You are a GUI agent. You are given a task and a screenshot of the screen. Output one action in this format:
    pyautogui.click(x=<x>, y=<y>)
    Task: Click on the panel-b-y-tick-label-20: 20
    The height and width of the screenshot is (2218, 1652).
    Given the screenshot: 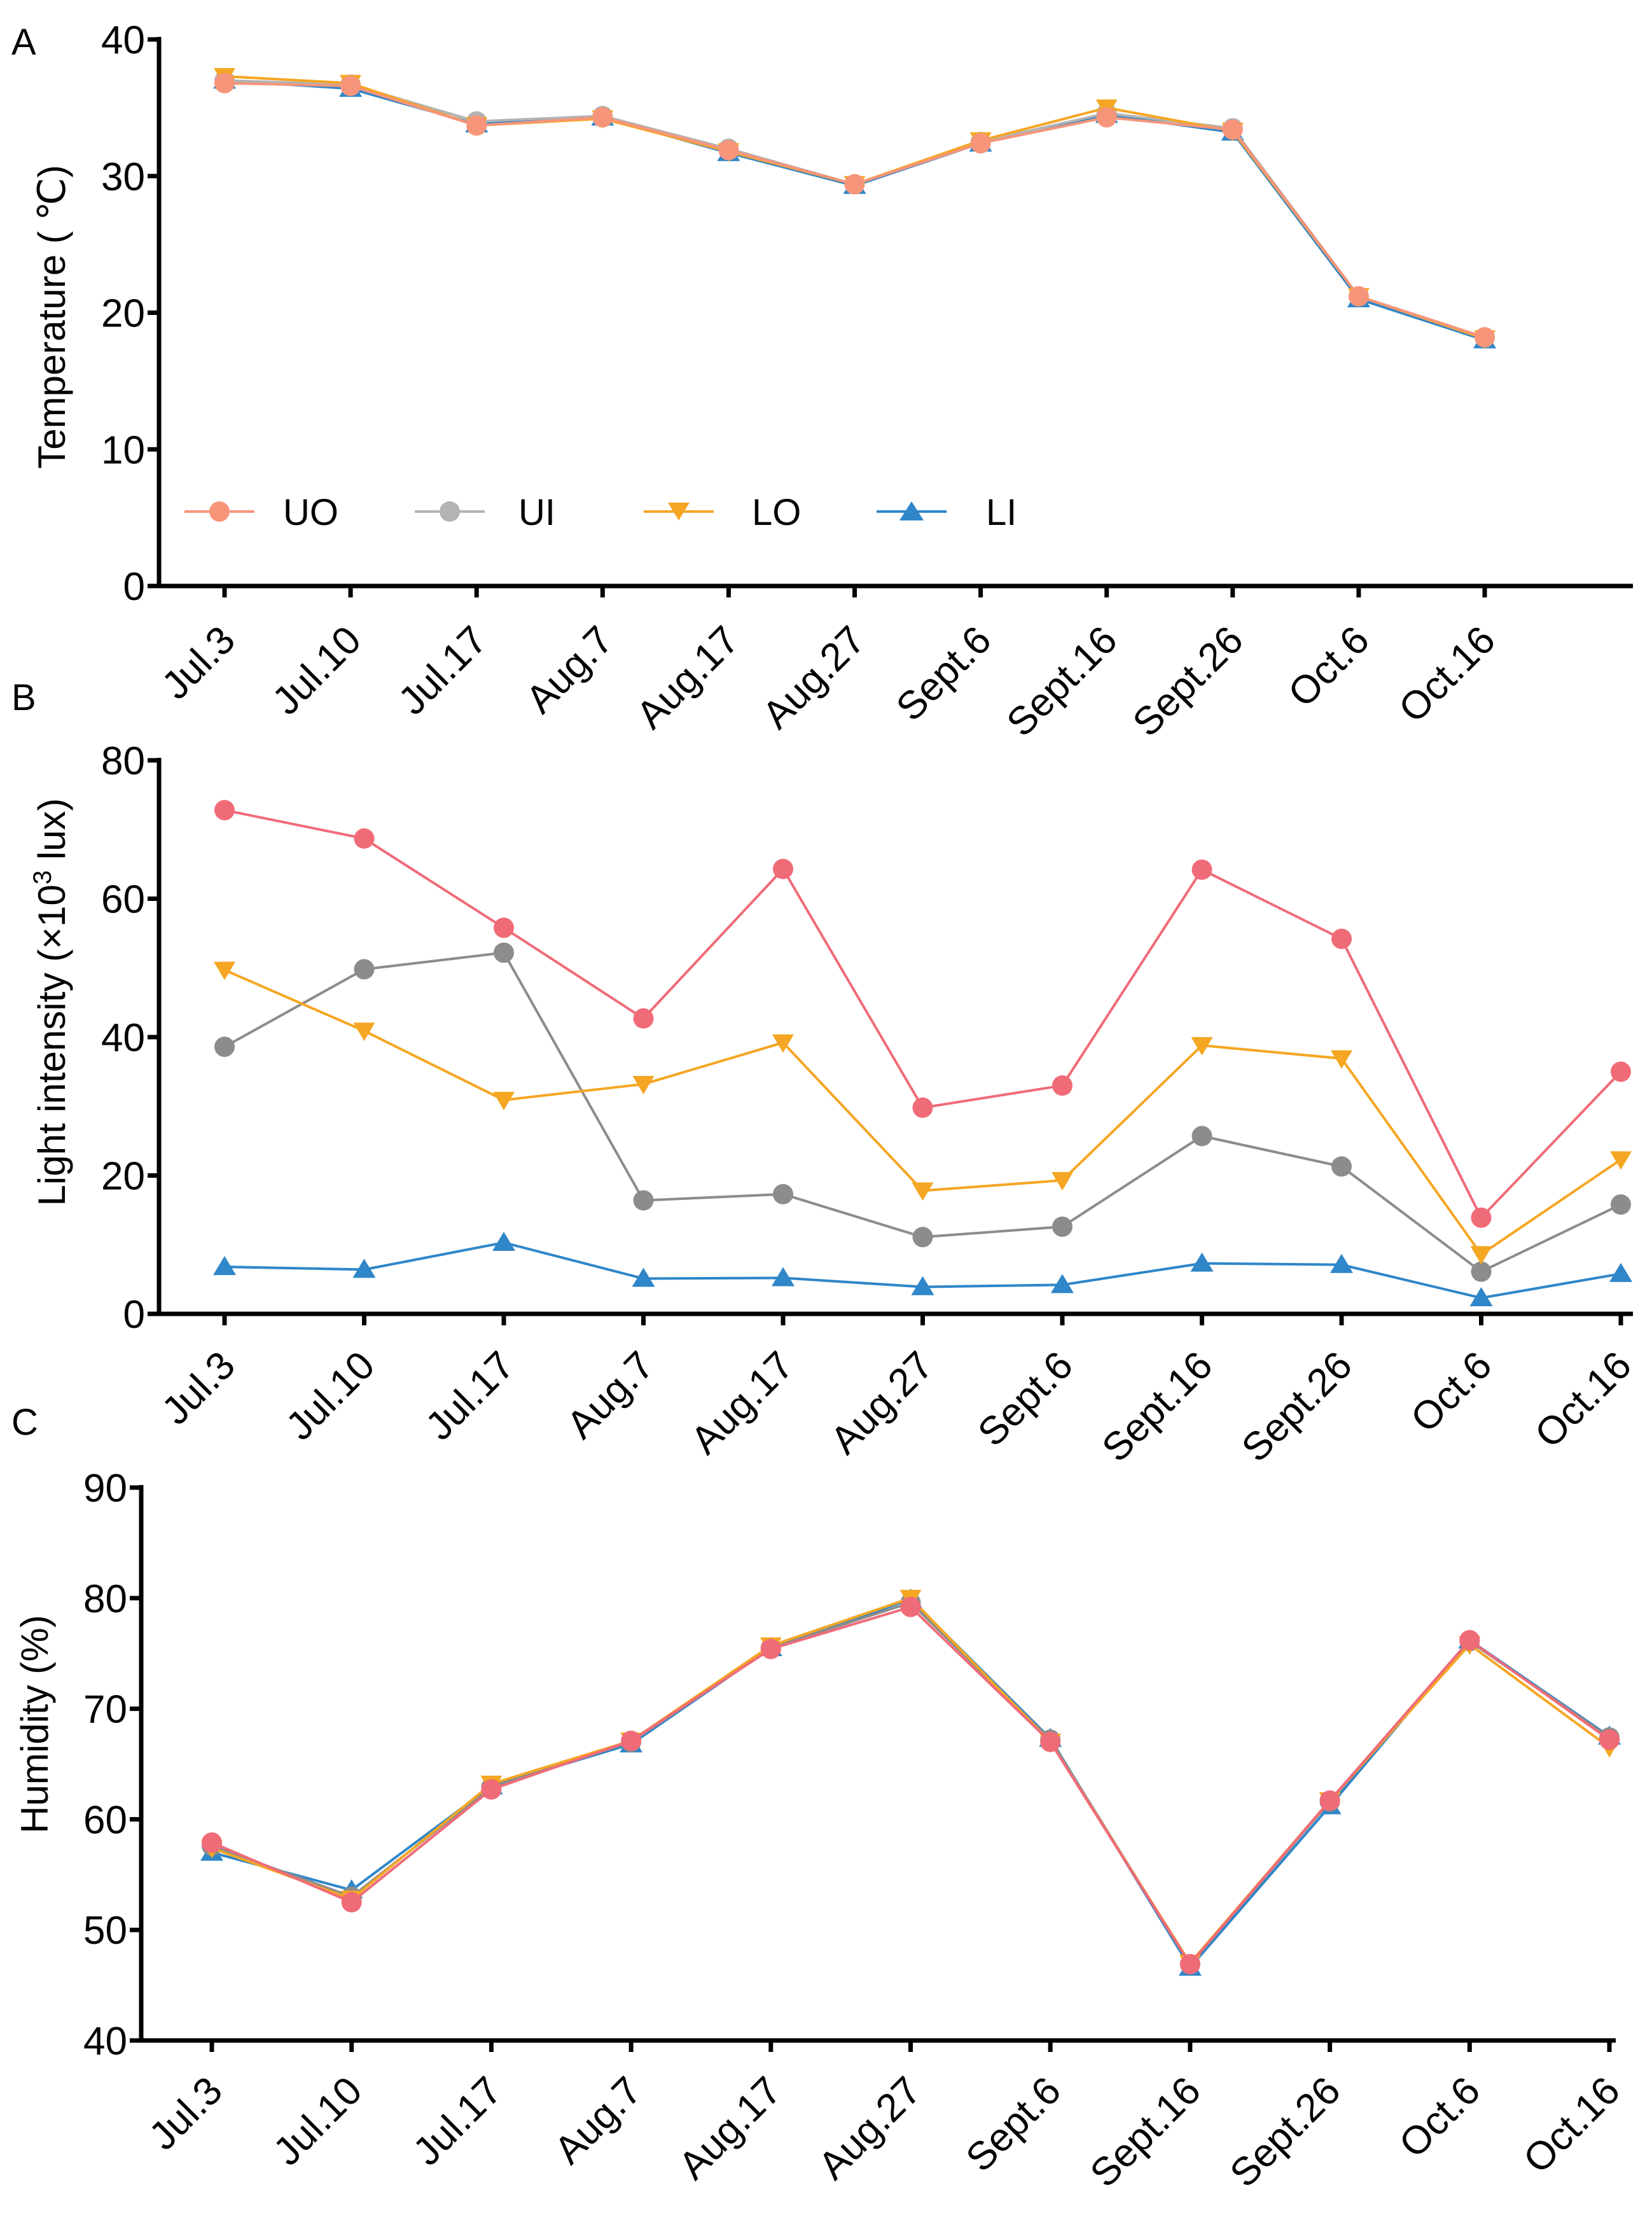 What is the action you would take?
    pyautogui.click(x=123, y=1177)
    